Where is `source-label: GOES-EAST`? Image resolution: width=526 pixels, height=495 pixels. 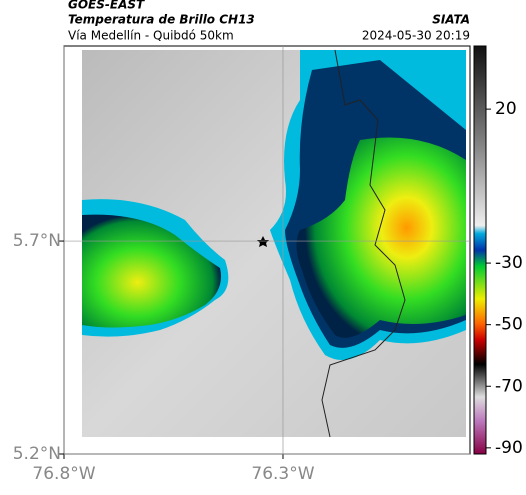 source-label: GOES-EAST is located at coordinates (106, 6).